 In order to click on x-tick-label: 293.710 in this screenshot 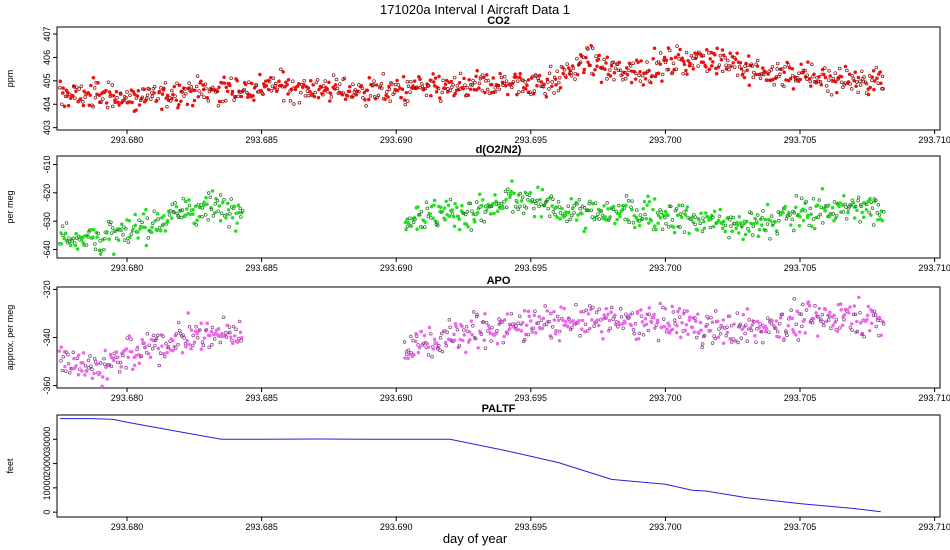, I will do `click(934, 268)`.